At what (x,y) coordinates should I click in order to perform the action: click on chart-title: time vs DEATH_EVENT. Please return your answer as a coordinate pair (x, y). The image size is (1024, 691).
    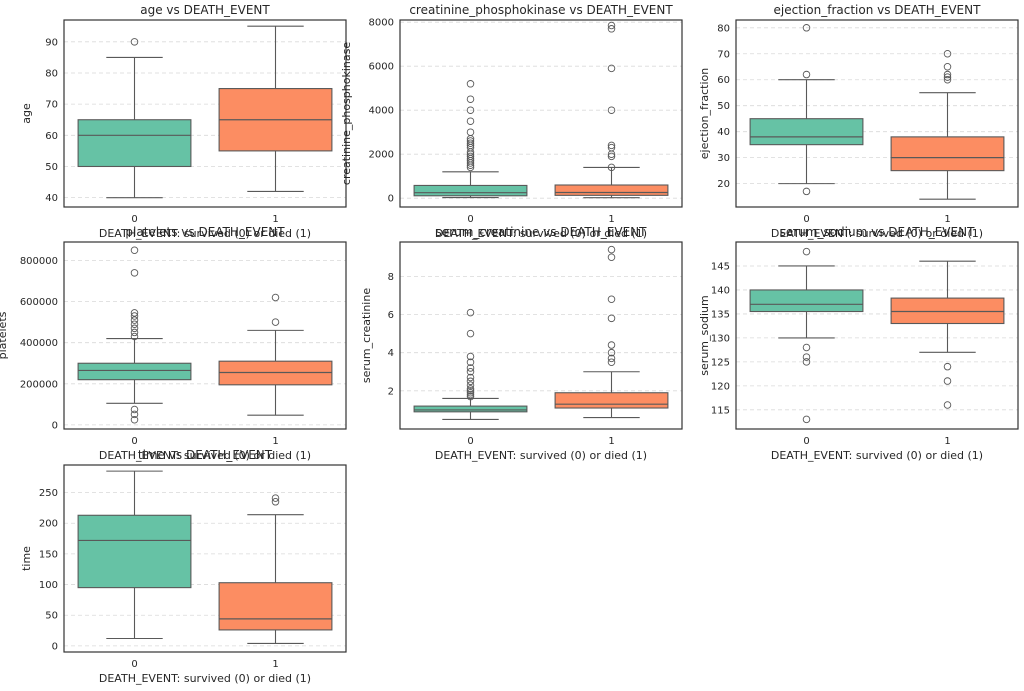
    Looking at the image, I should click on (205, 455).